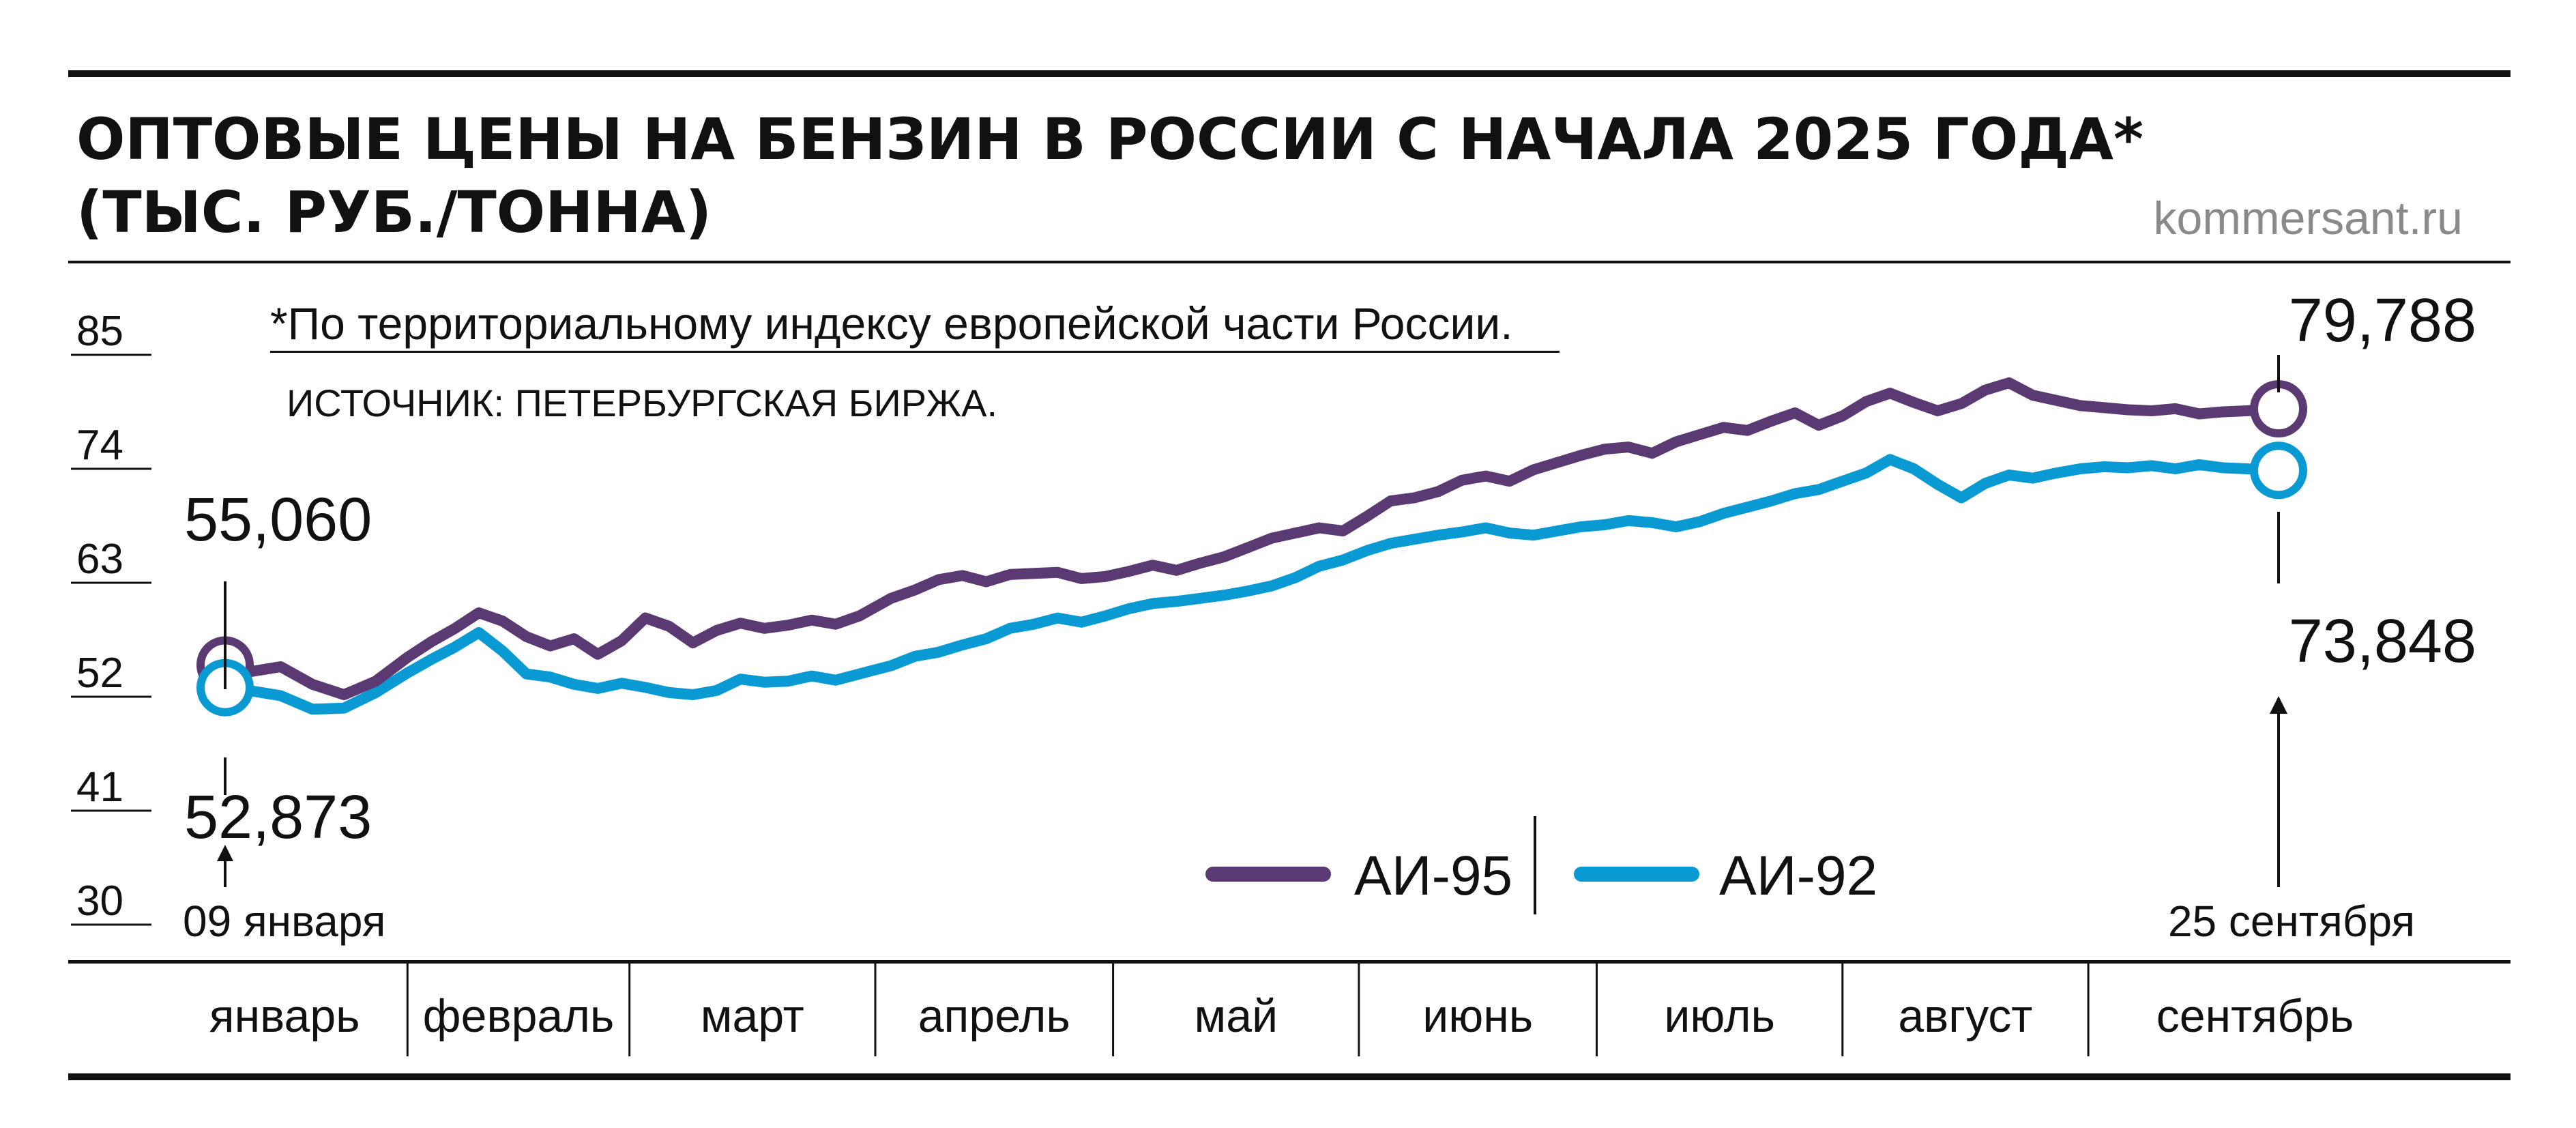 The image size is (2576, 1128). What do you see at coordinates (642, 402) in the screenshot?
I see `source-note: ИСТОЧНИК: ПЕТЕРБУРГСКАЯ БИРЖА.` at bounding box center [642, 402].